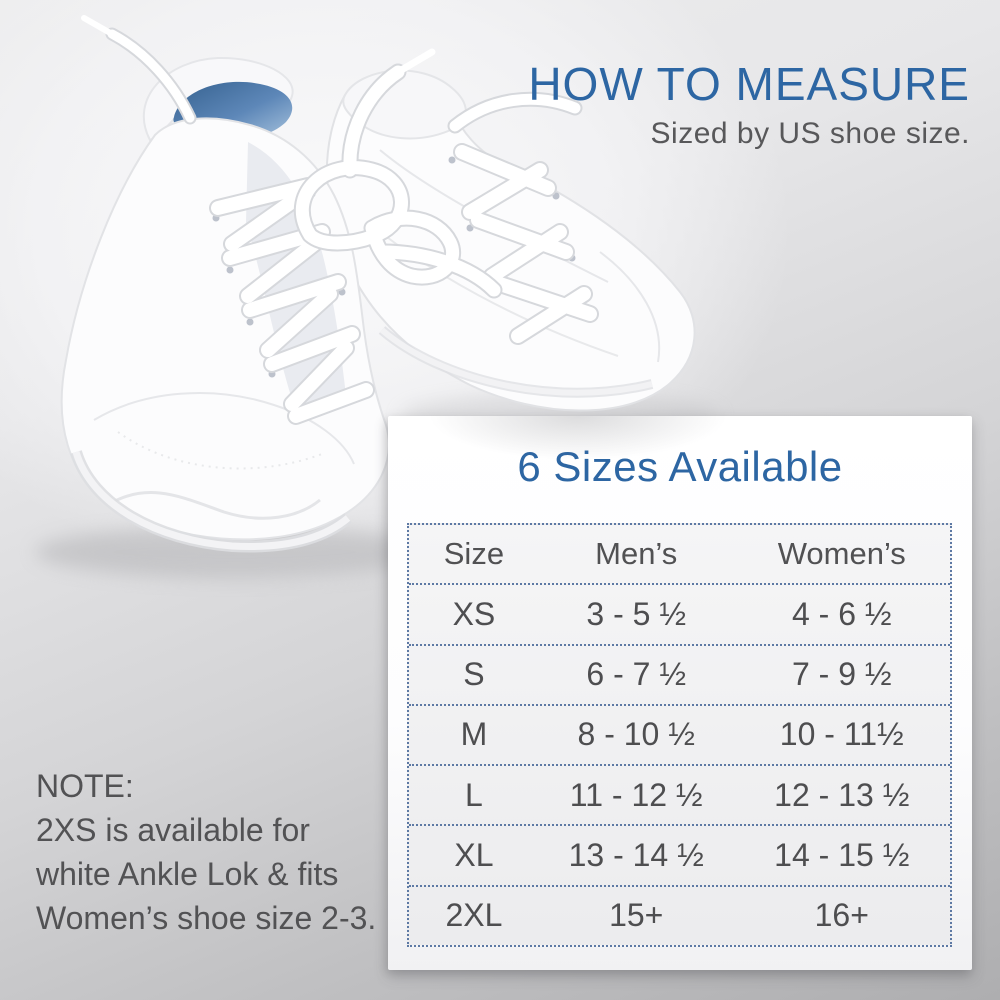 This screenshot has width=1000, height=1000. What do you see at coordinates (636, 855) in the screenshot?
I see `cell-mens: 13 - 14 ½` at bounding box center [636, 855].